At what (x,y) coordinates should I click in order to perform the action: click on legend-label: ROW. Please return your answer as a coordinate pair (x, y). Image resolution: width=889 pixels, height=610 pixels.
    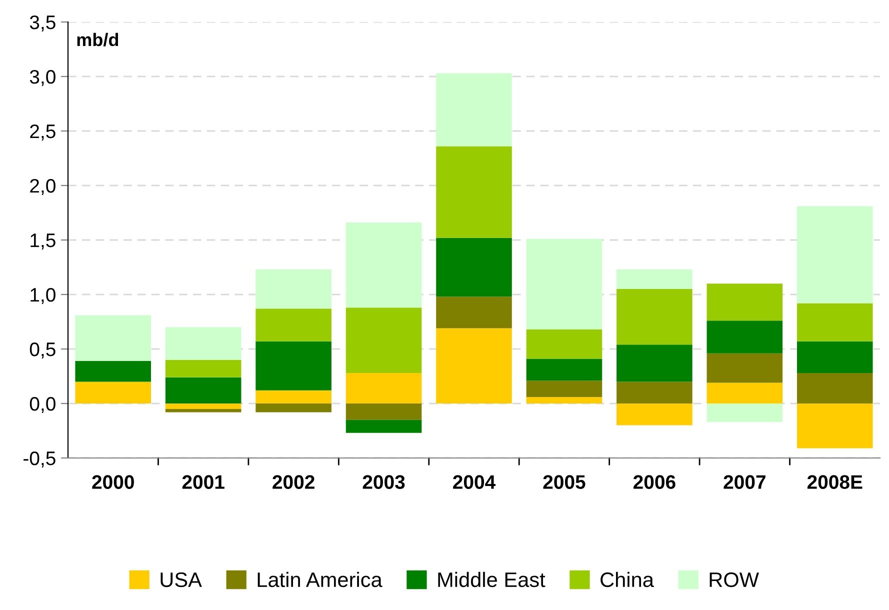
    Looking at the image, I should click on (734, 580).